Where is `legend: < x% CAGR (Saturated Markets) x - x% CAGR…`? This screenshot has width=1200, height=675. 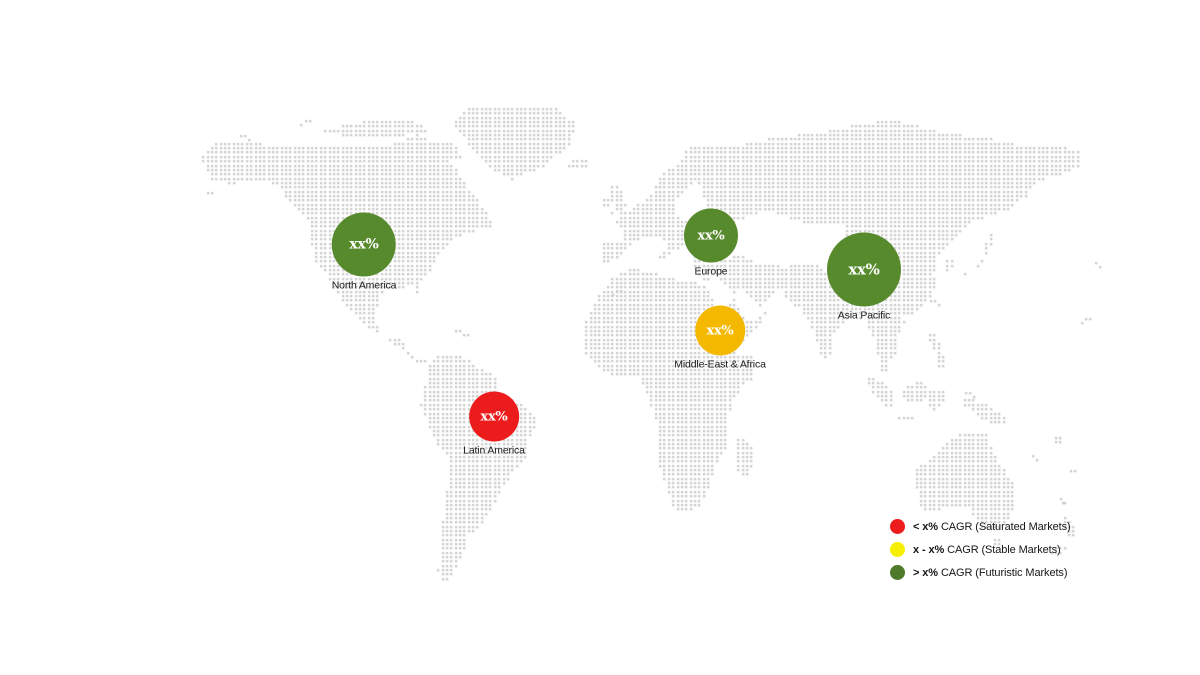
legend: < x% CAGR (Saturated Markets) x - x% CAGR… is located at coordinates (980, 549).